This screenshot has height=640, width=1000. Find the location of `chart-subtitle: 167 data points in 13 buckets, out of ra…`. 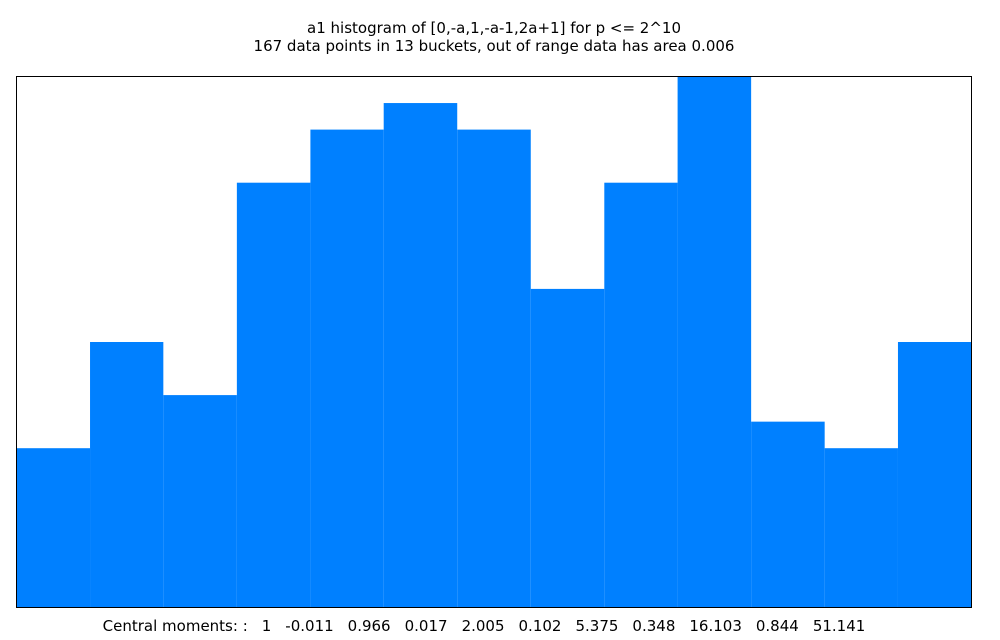

chart-subtitle: 167 data points in 13 buckets, out of ra… is located at coordinates (494, 46).